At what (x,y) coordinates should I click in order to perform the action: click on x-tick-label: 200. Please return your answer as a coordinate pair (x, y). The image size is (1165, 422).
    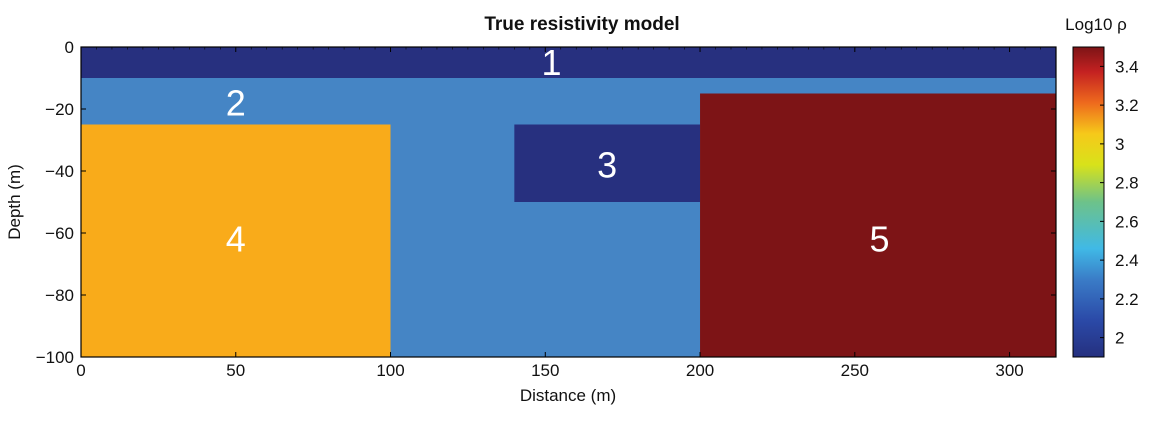
    Looking at the image, I should click on (700, 370).